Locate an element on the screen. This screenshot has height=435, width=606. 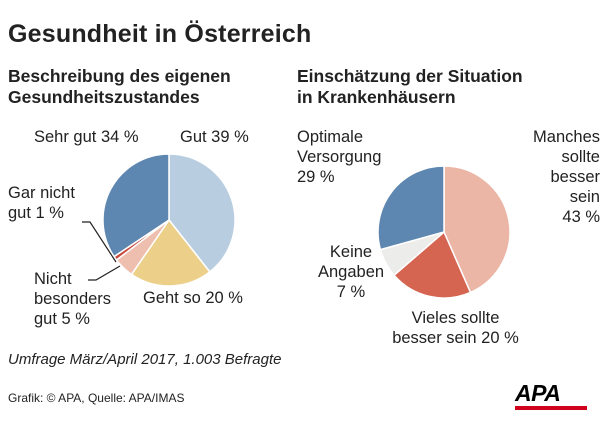
pie2-label-keine-angaben: Keine Angaben 7 % is located at coordinates (351, 272).